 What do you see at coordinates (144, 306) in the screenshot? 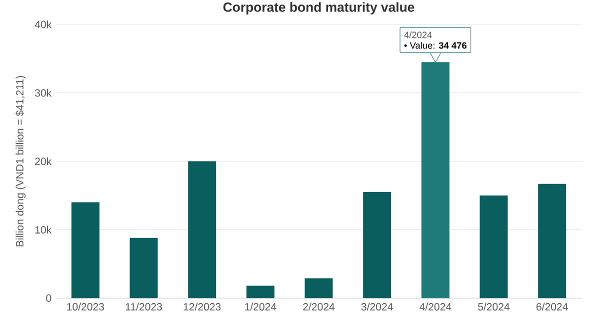
I see `x-tick-label: 11/2023` at bounding box center [144, 306].